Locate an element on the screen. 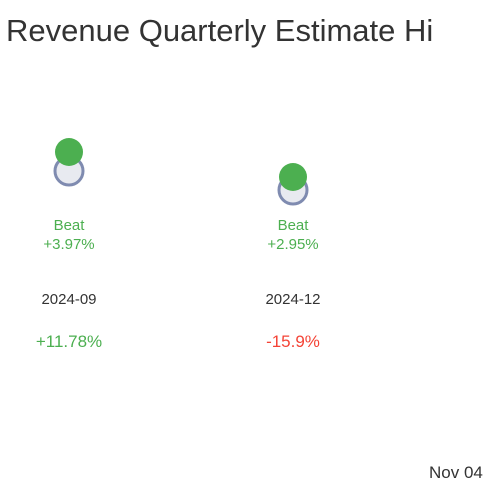 The image size is (500, 500). price-change-label: +11.78% is located at coordinates (69, 341).